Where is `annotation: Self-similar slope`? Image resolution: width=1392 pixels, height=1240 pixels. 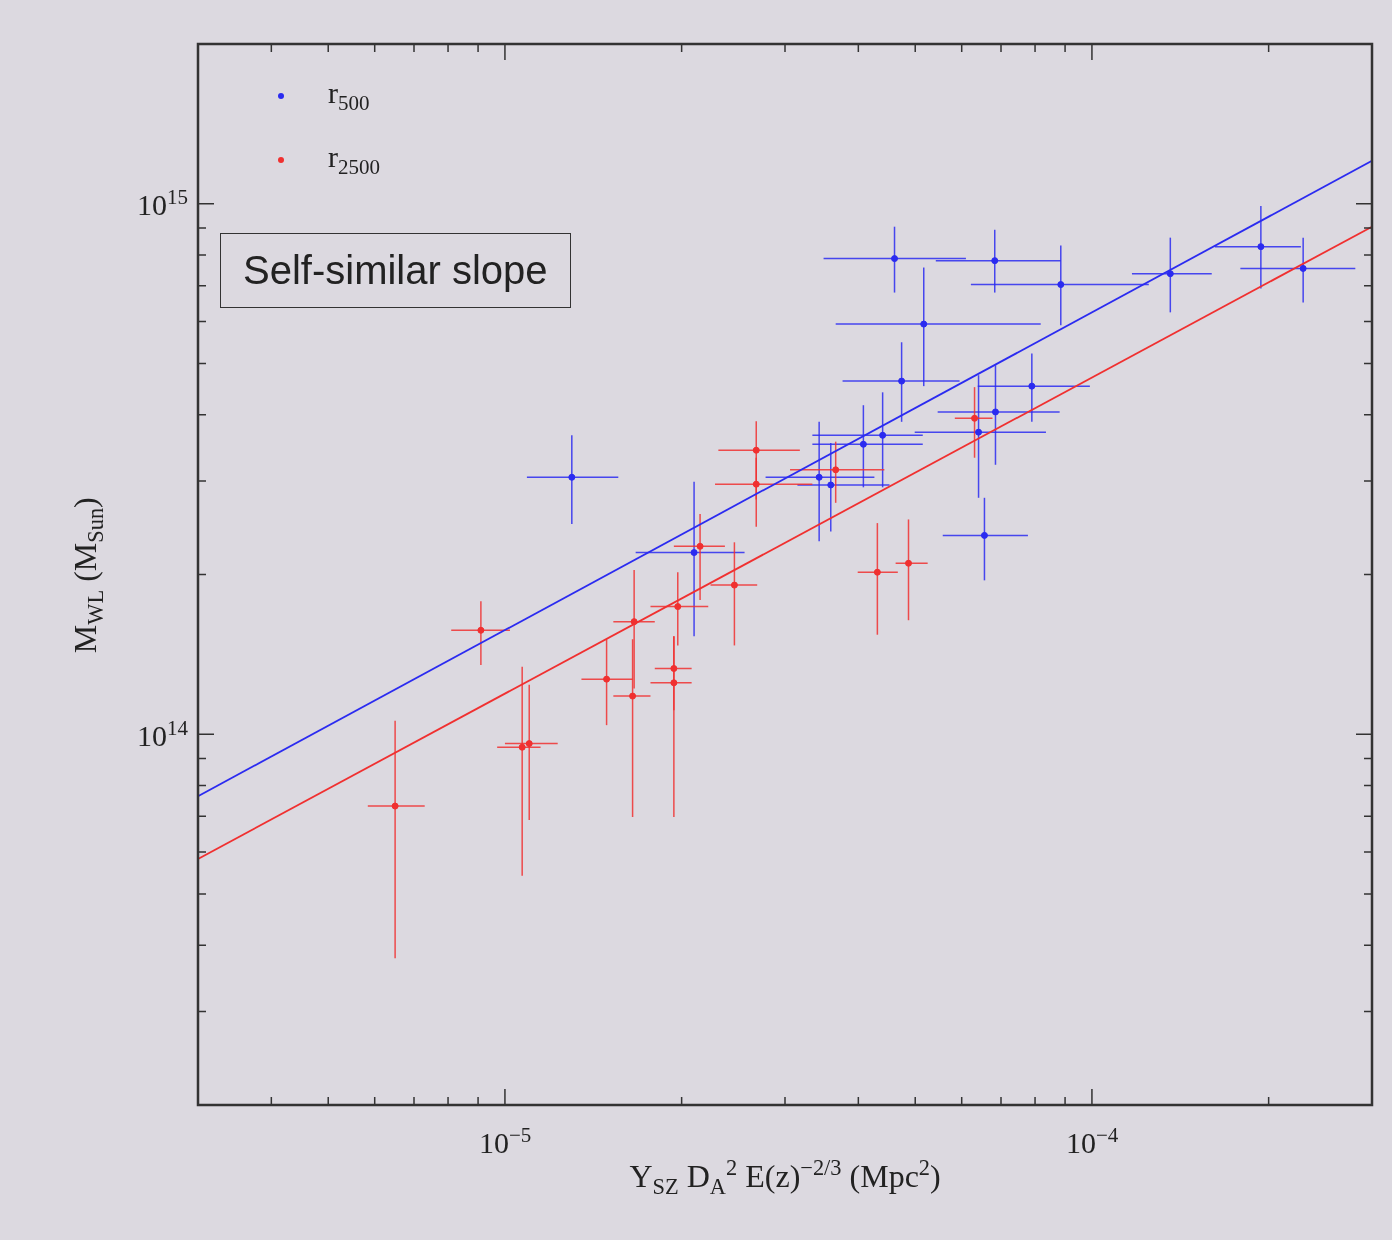
annotation: Self-similar slope is located at coordinates (395, 270).